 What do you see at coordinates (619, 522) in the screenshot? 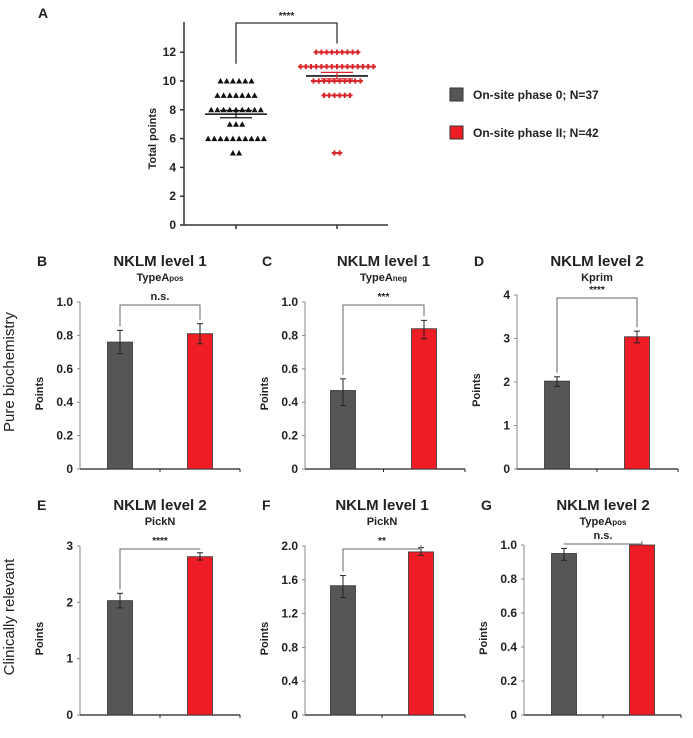
I see `panel-subtitle-sub: pos` at bounding box center [619, 522].